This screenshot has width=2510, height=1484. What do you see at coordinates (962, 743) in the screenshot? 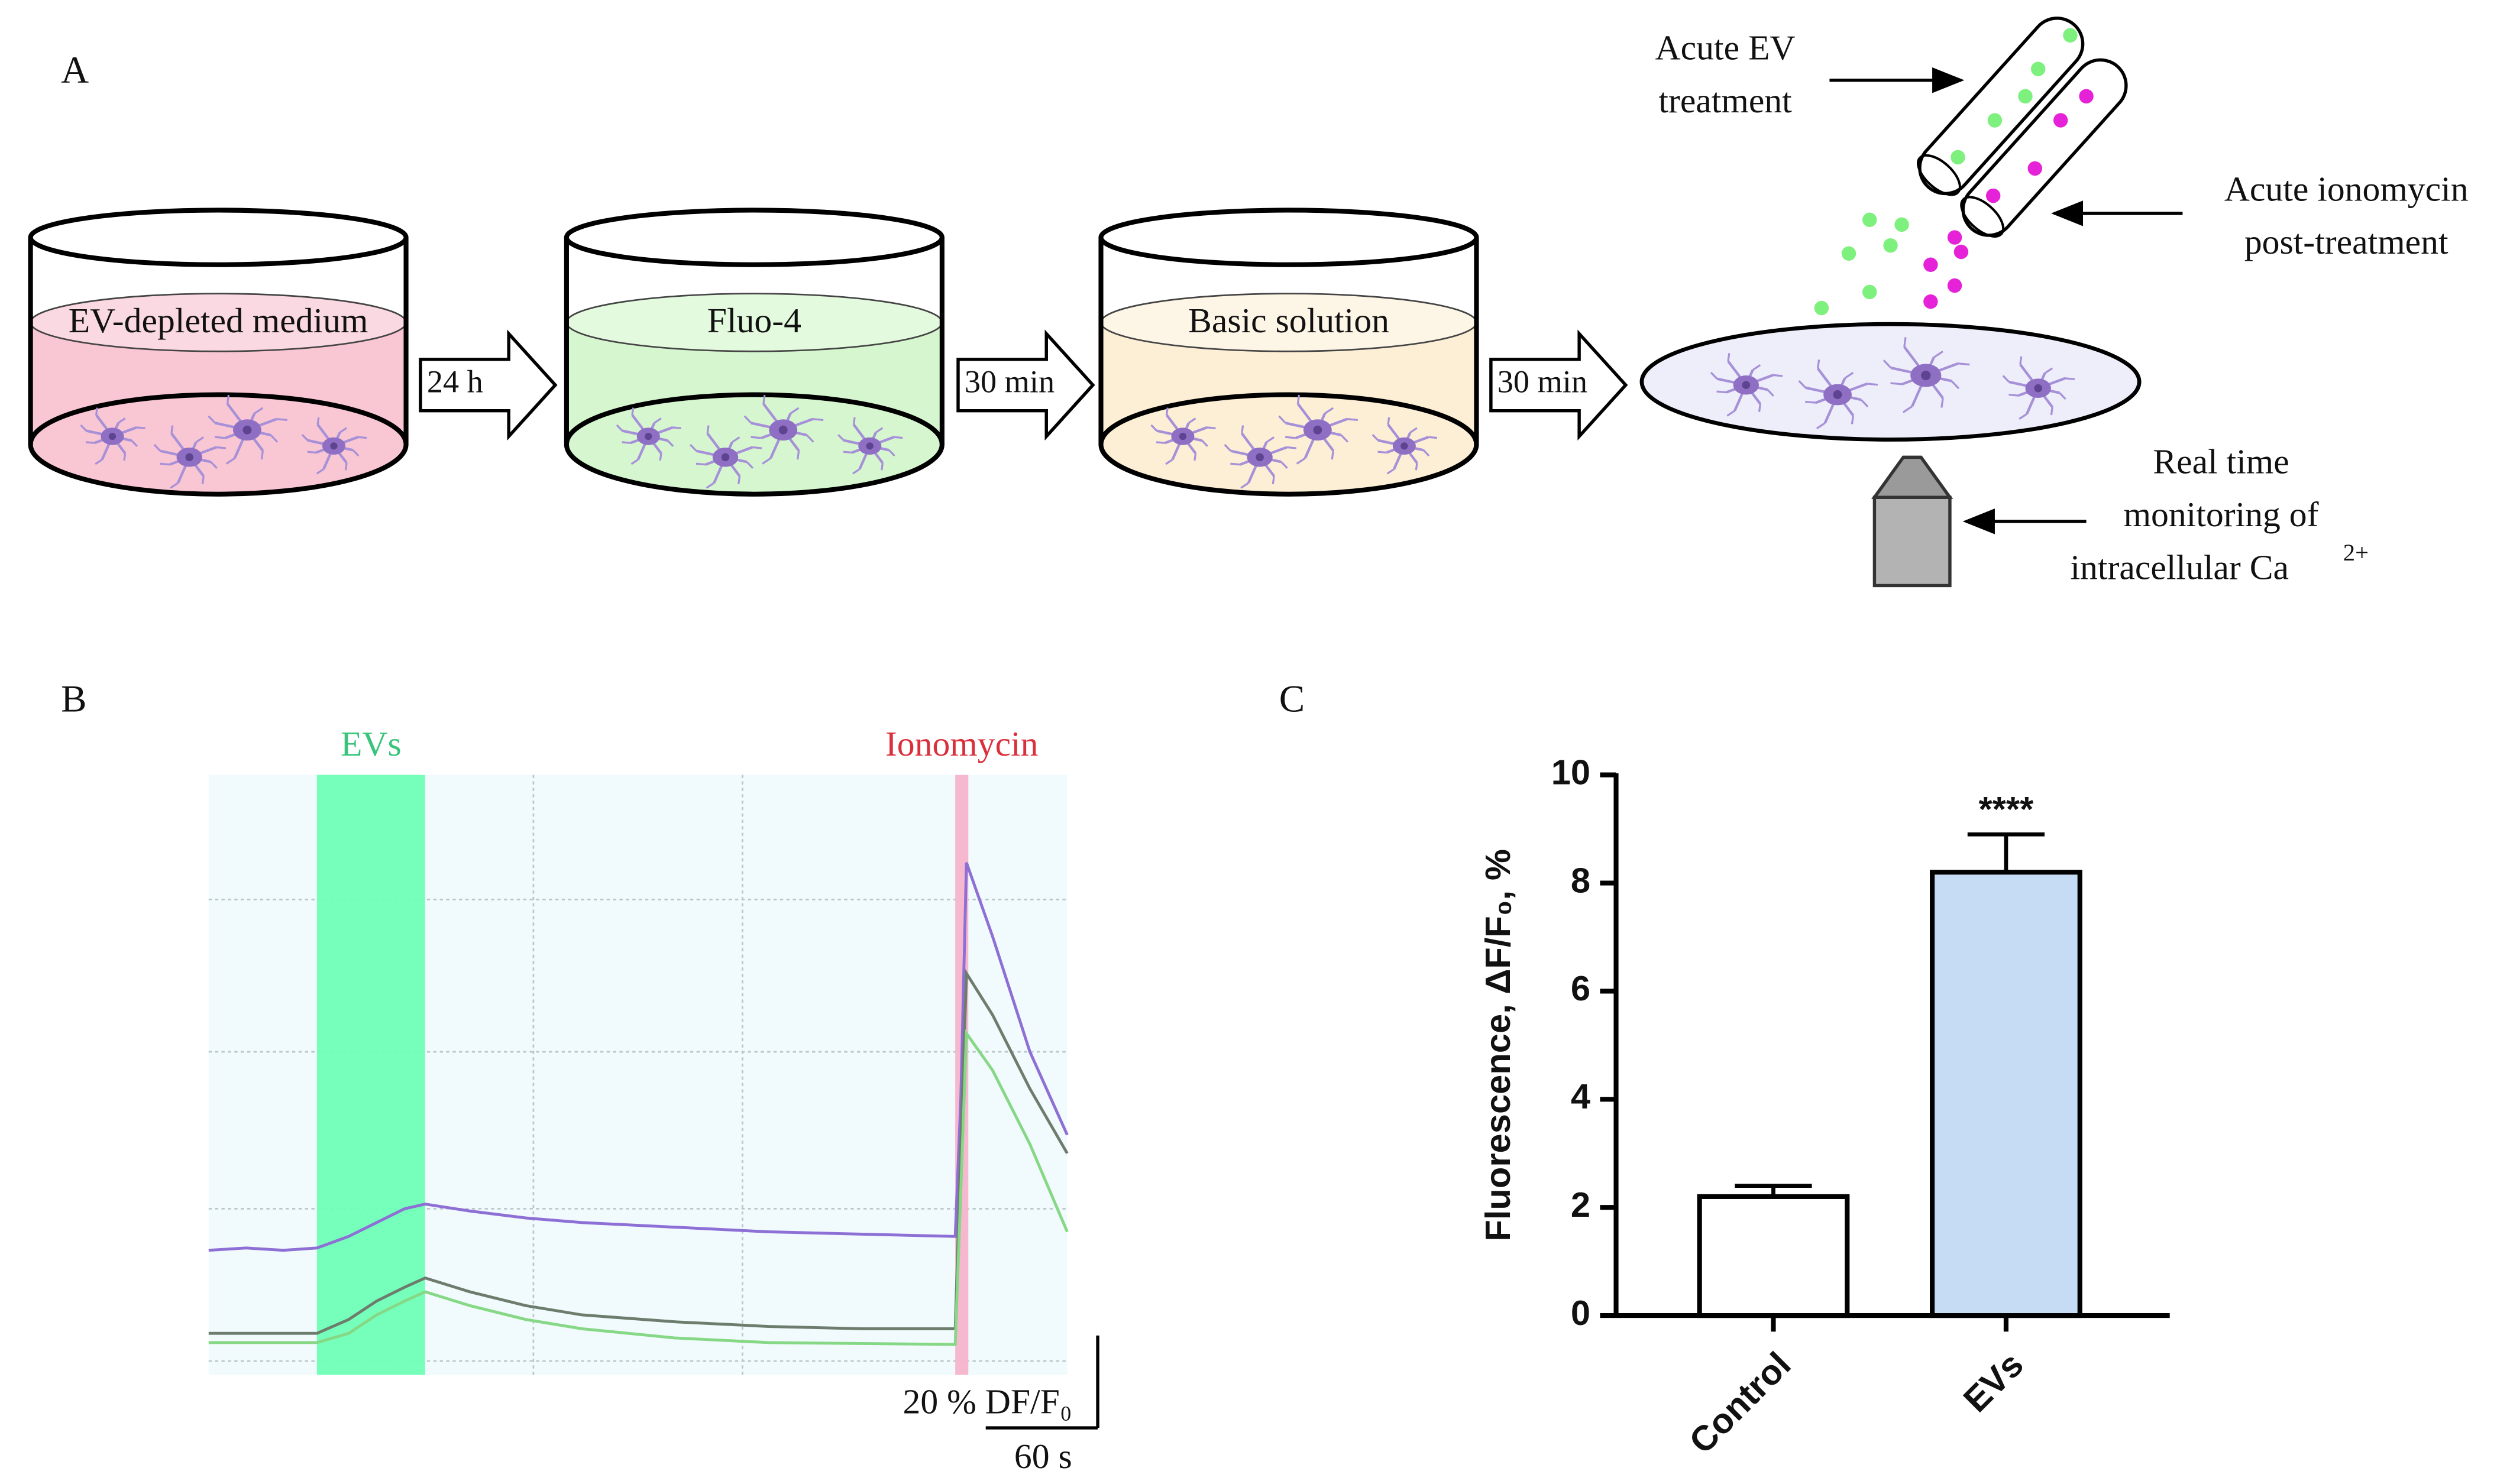
I see `band-label: Ionomycin` at bounding box center [962, 743].